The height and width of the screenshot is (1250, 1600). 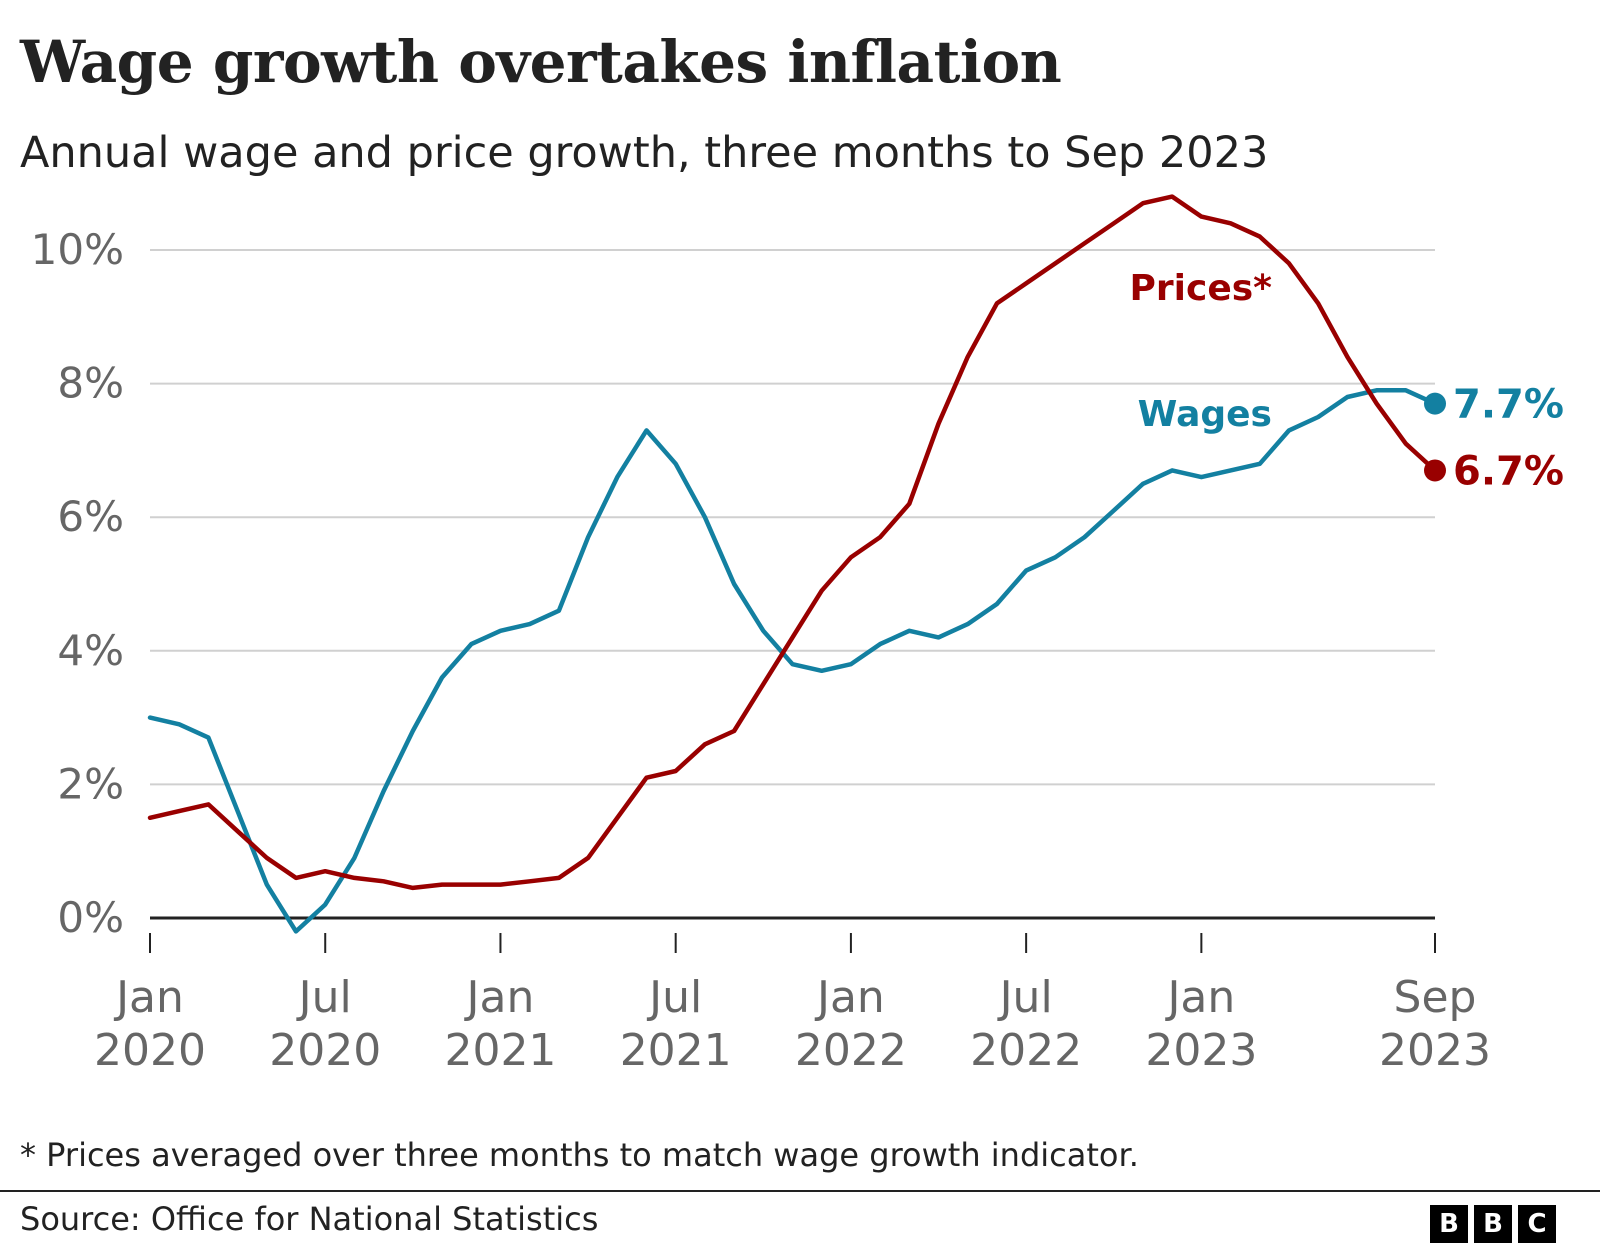 I want to click on series-labels: 7.7% Wages 6.7% Prices*, so click(x=1347, y=381).